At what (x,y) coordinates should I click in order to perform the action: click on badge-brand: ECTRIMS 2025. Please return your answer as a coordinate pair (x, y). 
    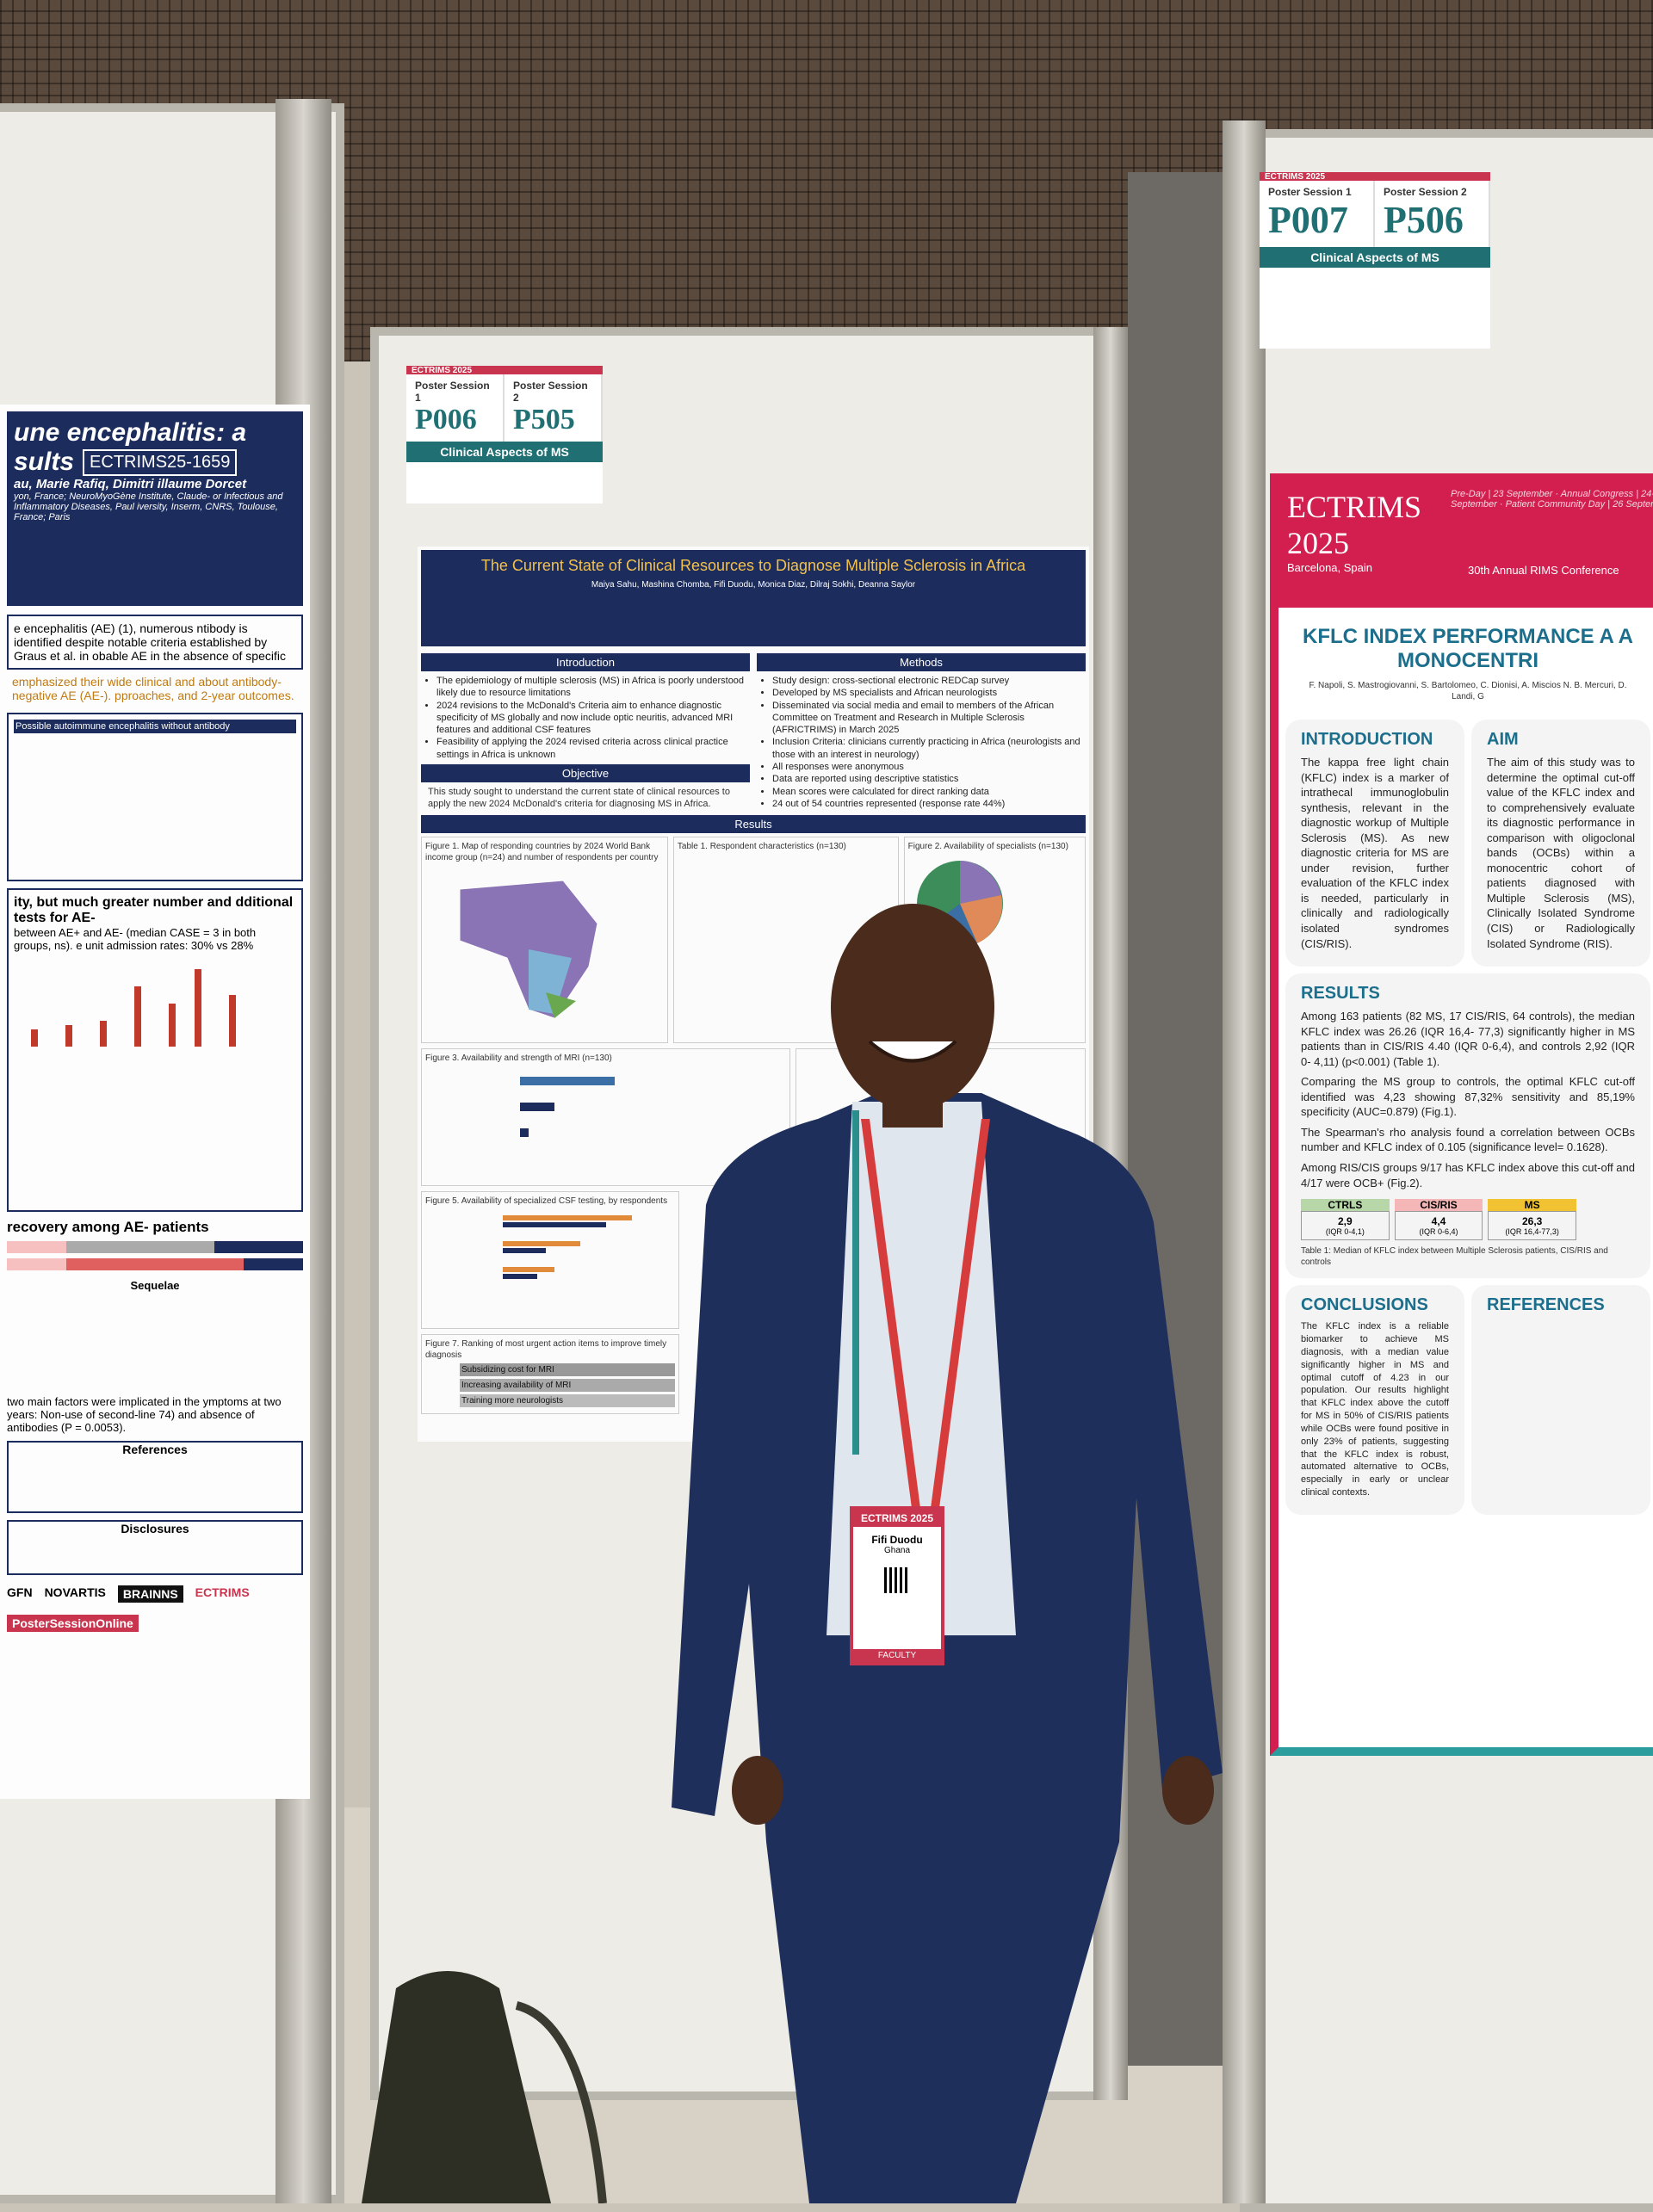
    Looking at the image, I should click on (897, 1518).